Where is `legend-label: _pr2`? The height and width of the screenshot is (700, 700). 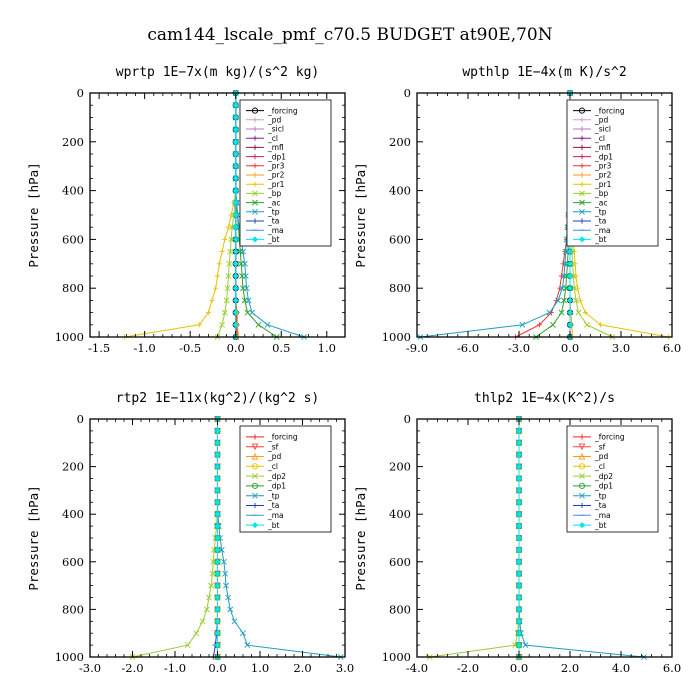 legend-label: _pr2 is located at coordinates (276, 175).